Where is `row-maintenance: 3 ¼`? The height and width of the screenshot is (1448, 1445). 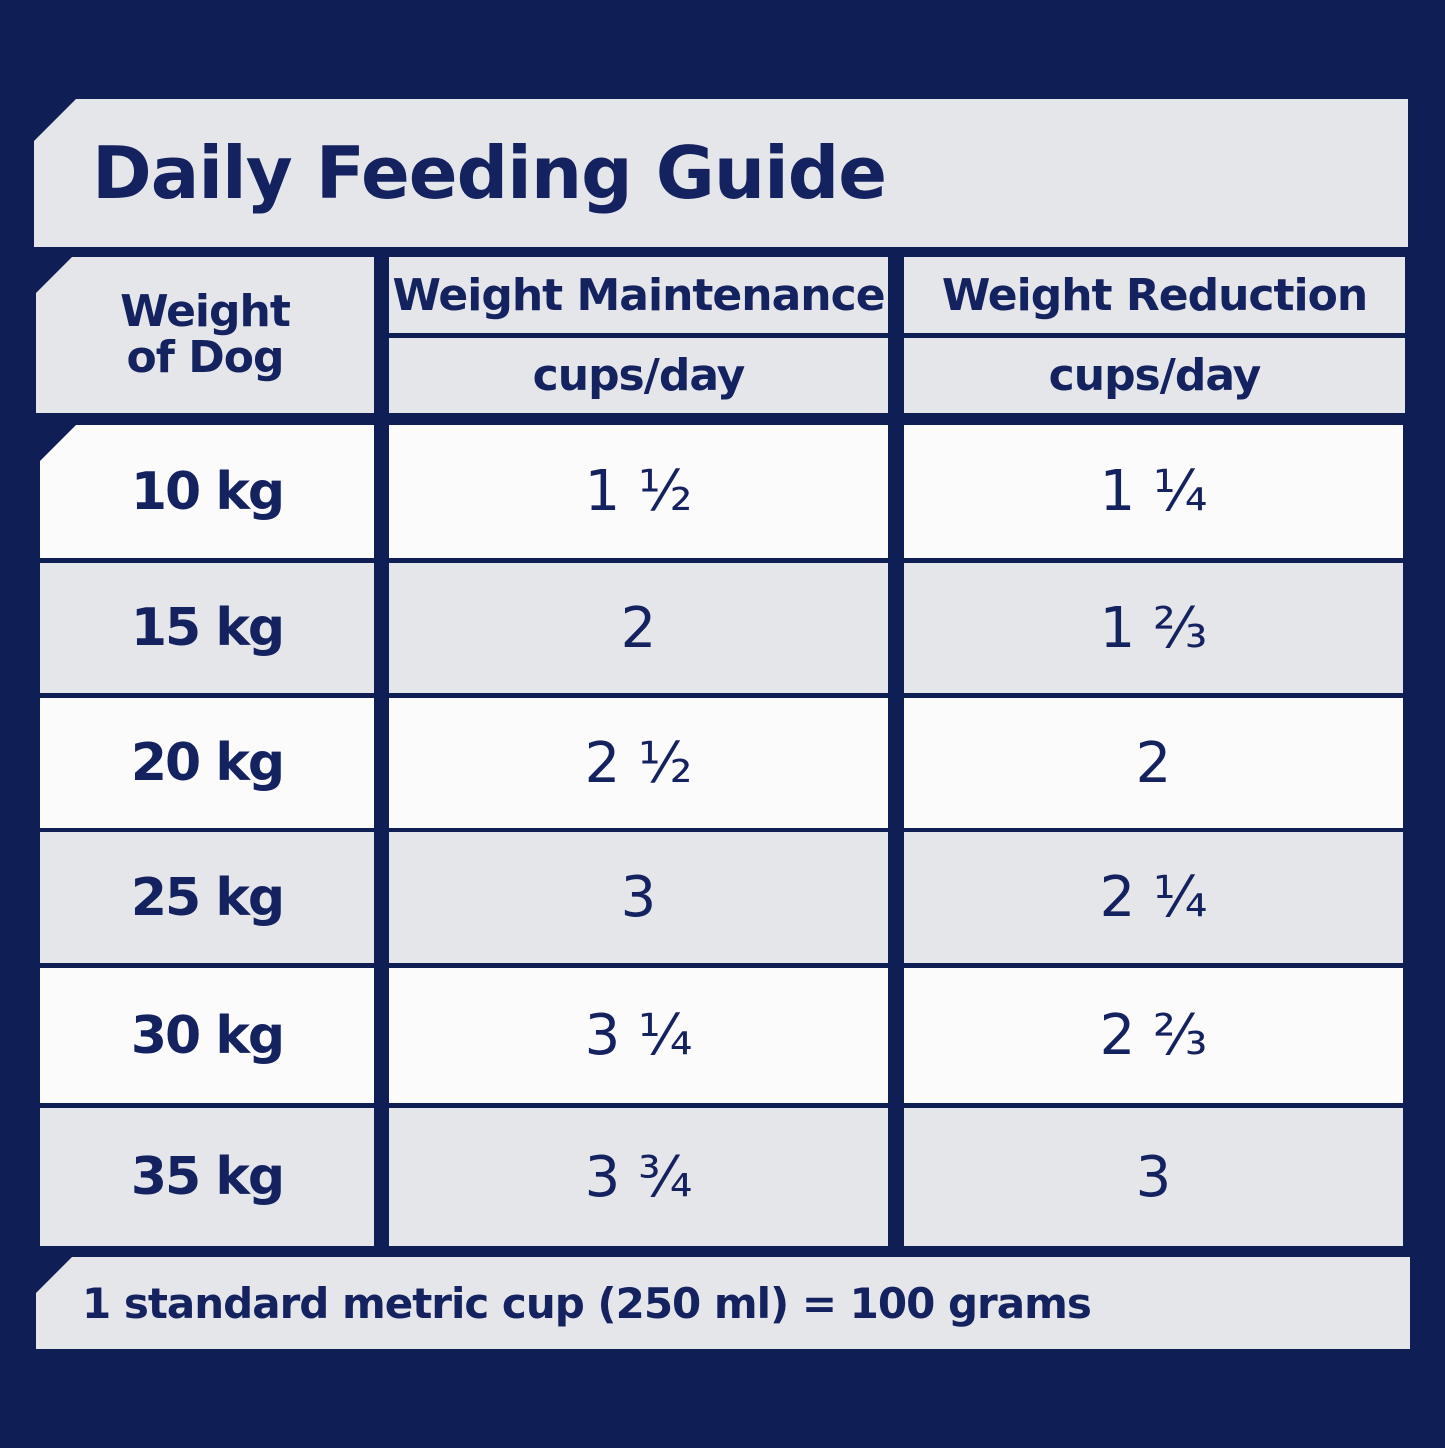
row-maintenance: 3 ¼ is located at coordinates (638, 1035).